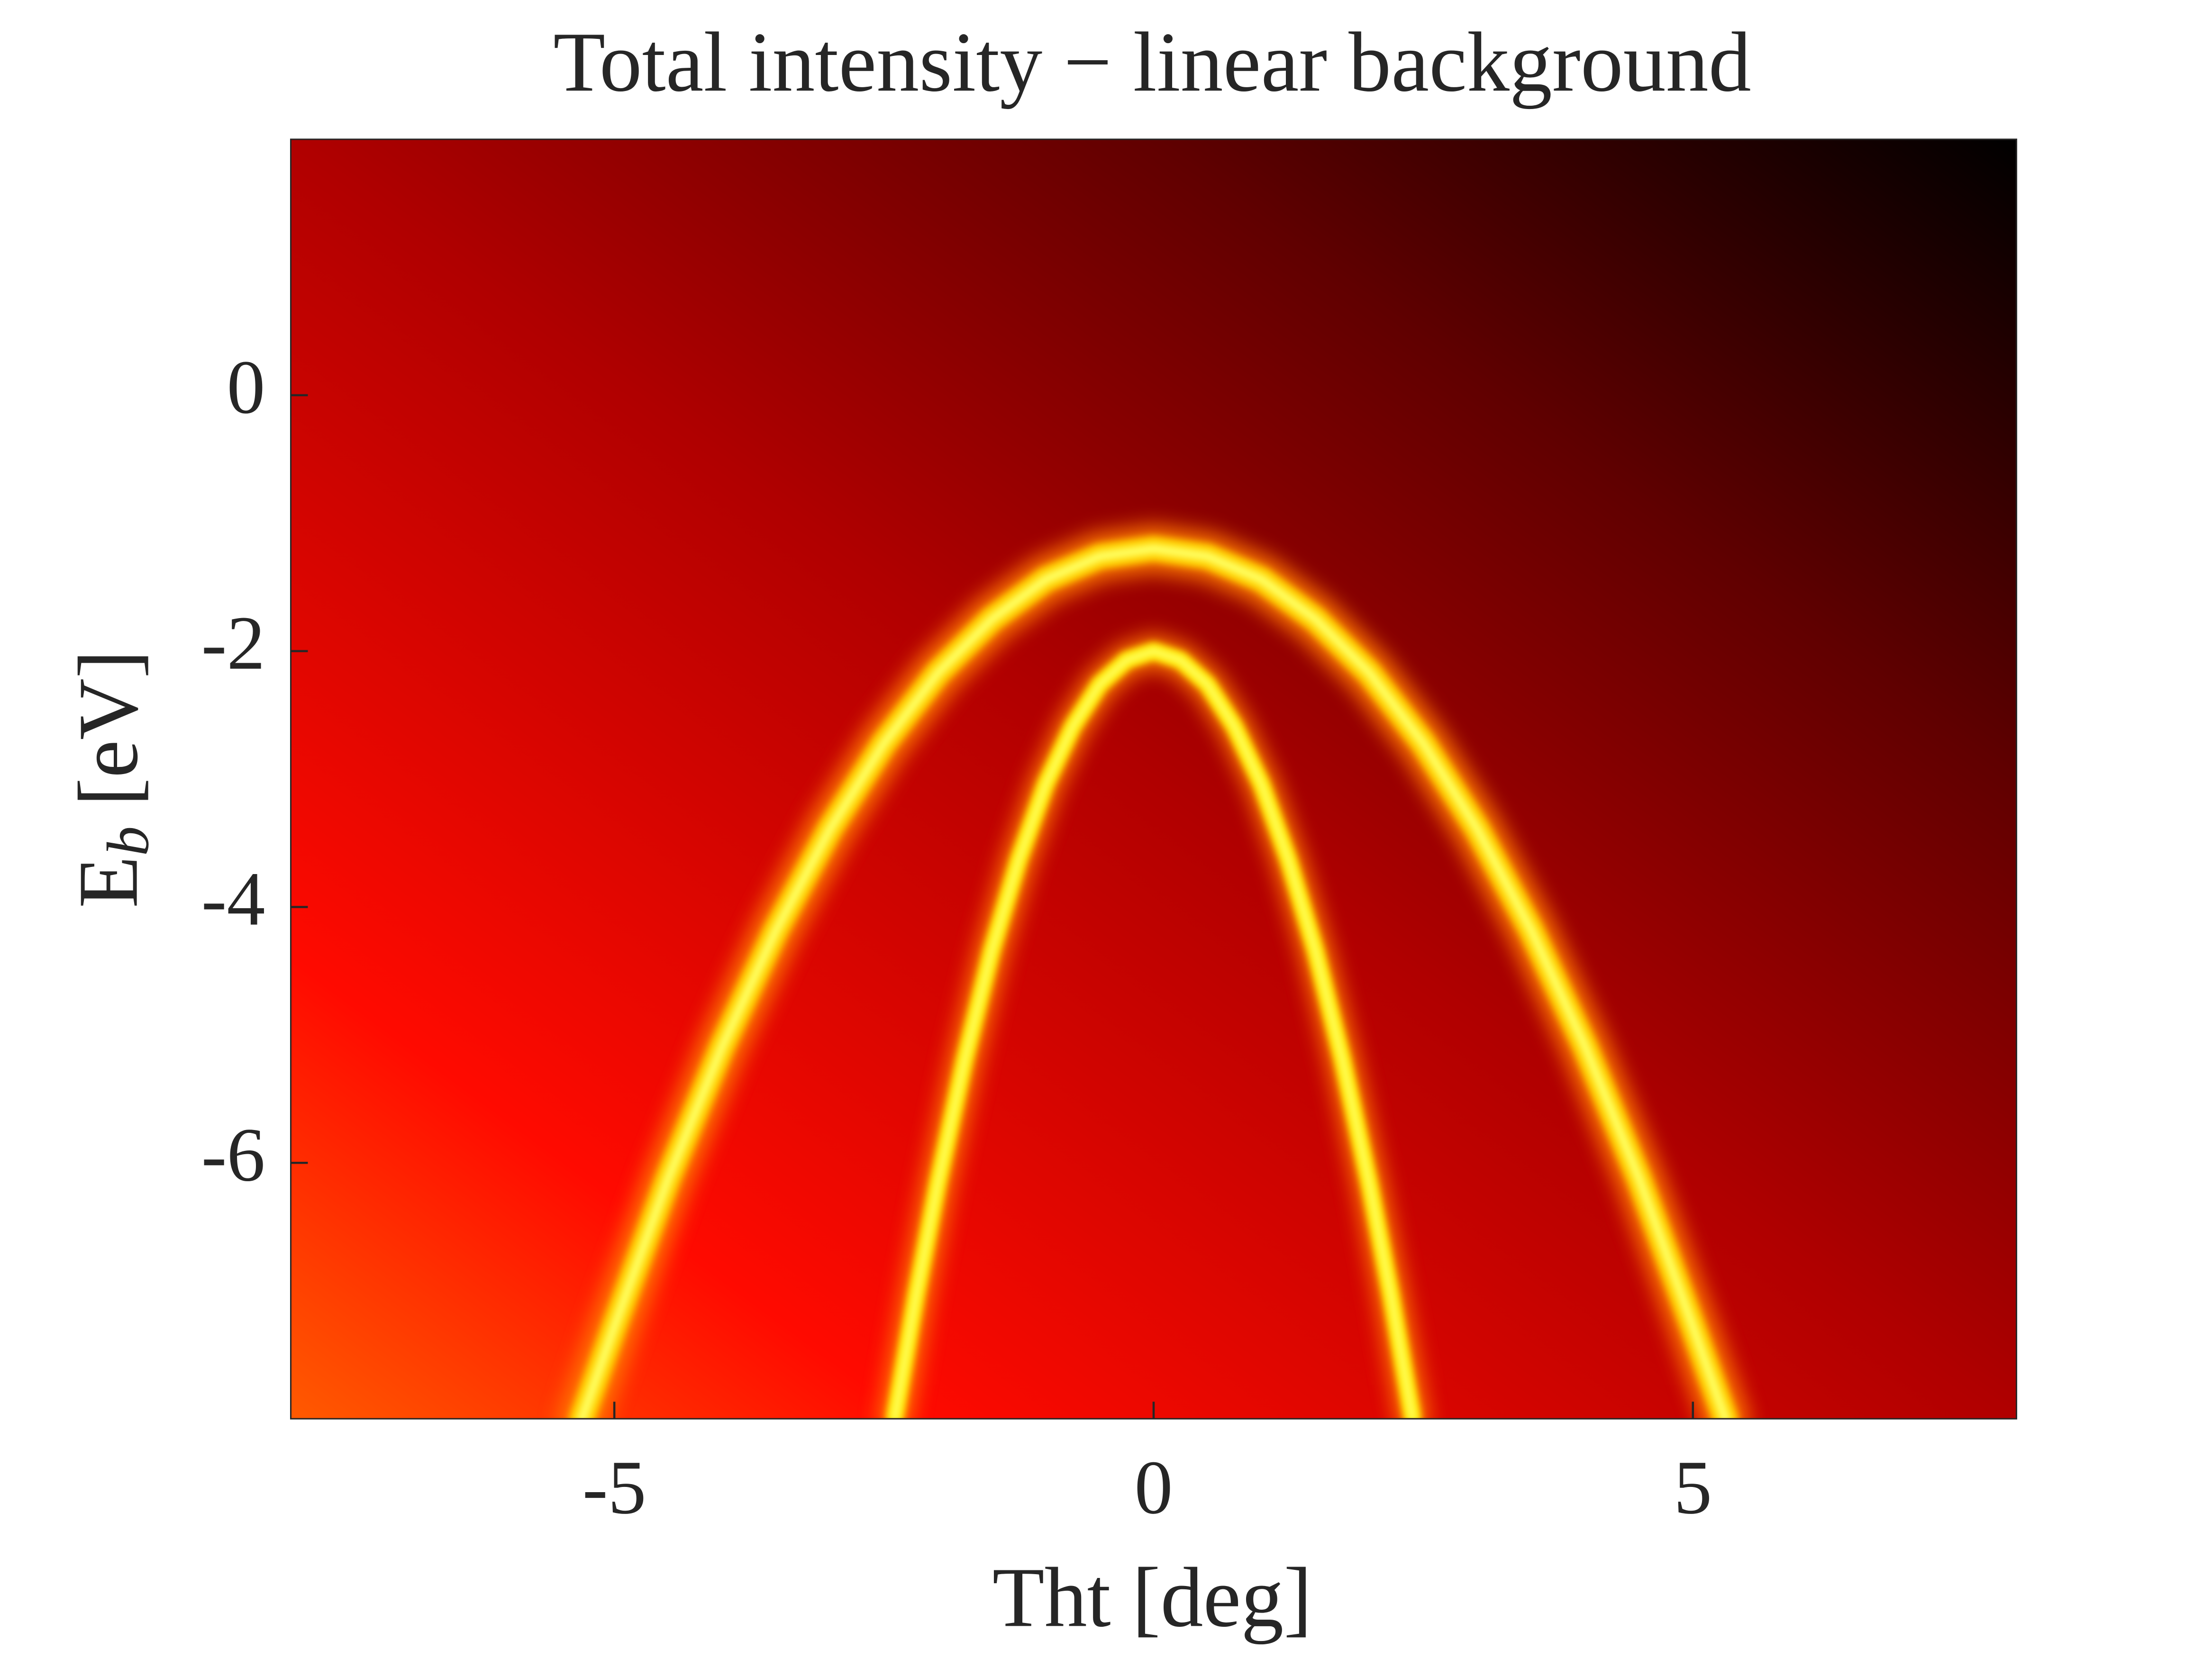  What do you see at coordinates (108, 882) in the screenshot?
I see `y-axis-label-main: E` at bounding box center [108, 882].